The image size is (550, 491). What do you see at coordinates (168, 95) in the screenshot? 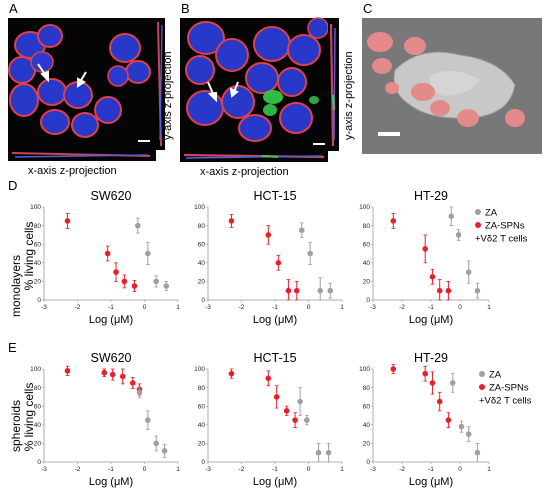
I see `panel-a-y-label: y-axis z-projection` at bounding box center [168, 95].